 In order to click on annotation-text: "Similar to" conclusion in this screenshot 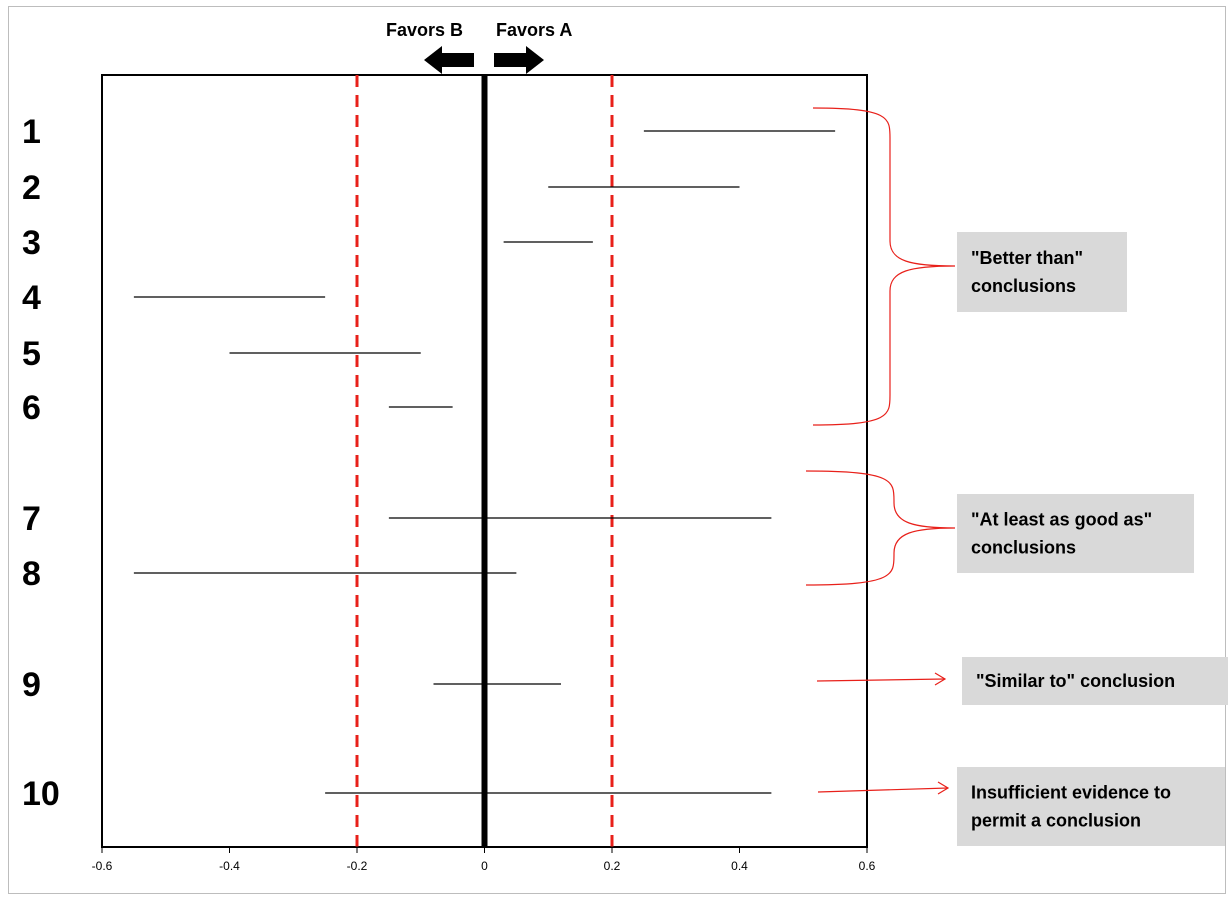, I will do `click(1075, 681)`.